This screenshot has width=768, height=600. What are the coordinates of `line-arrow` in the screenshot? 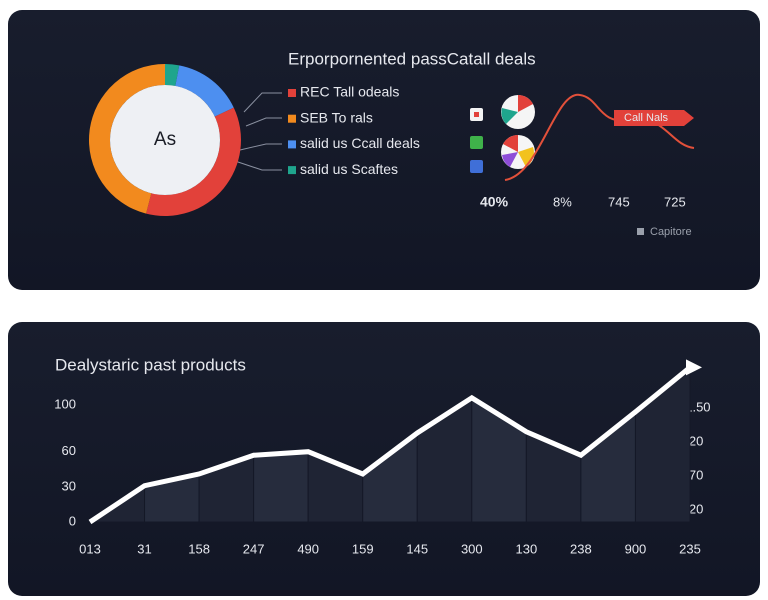 It's located at (694, 367).